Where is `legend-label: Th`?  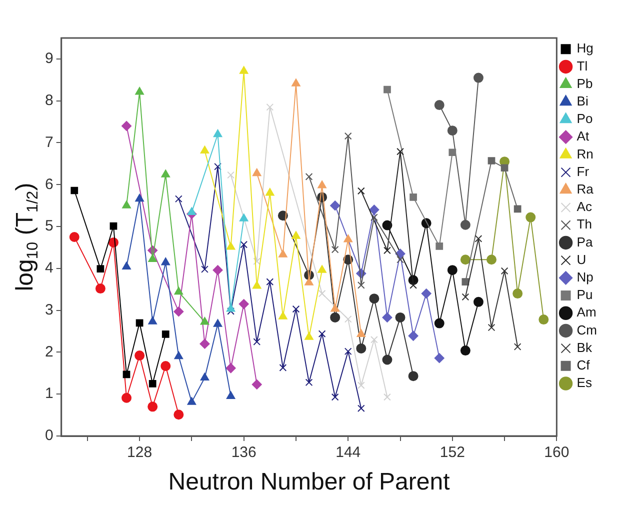 legend-label: Th is located at coordinates (584, 224).